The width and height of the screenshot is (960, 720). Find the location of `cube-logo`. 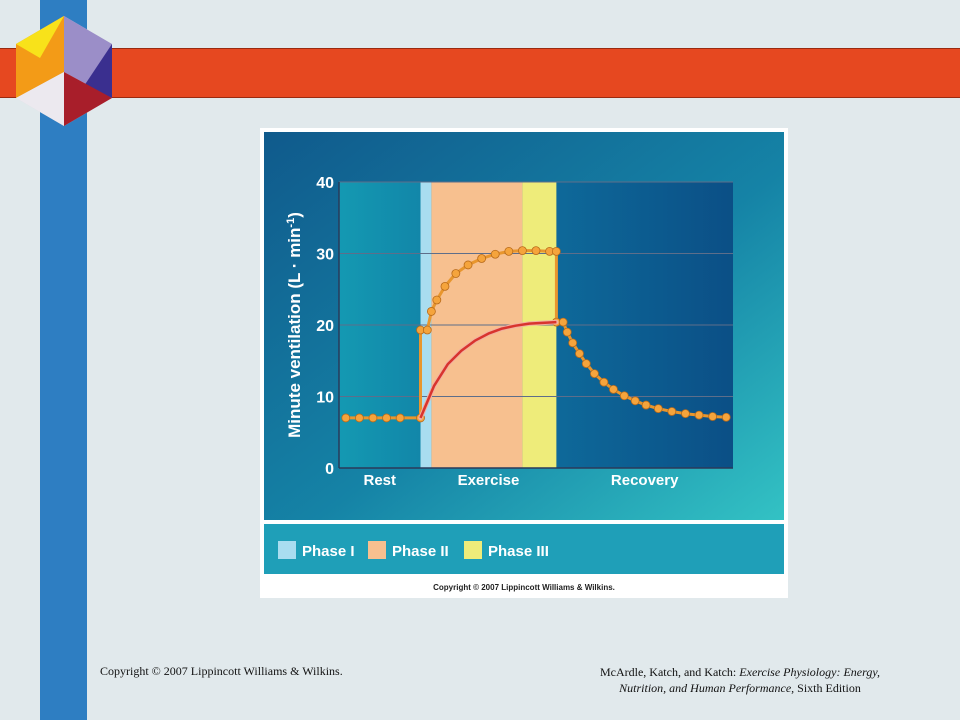

cube-logo is located at coordinates (64, 71).